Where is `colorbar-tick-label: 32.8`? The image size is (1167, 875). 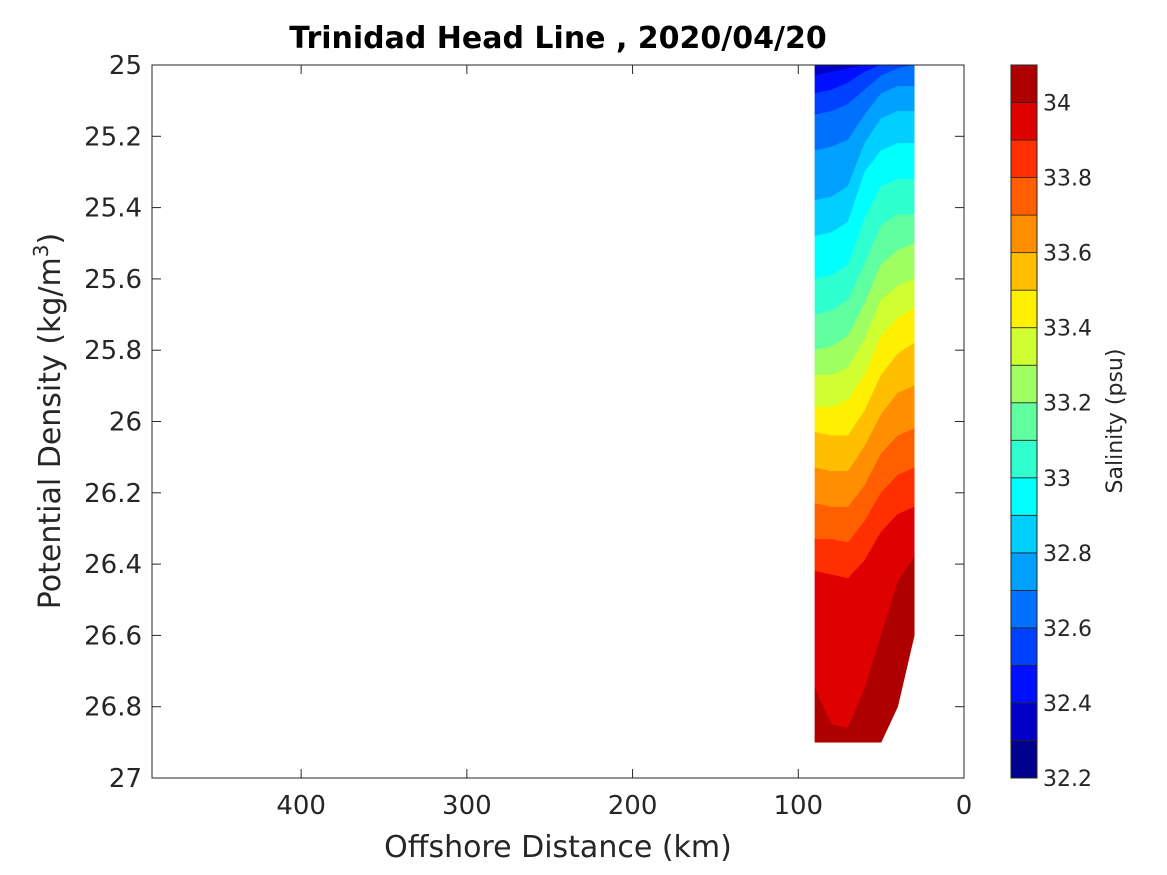 colorbar-tick-label: 32.8 is located at coordinates (1067, 554).